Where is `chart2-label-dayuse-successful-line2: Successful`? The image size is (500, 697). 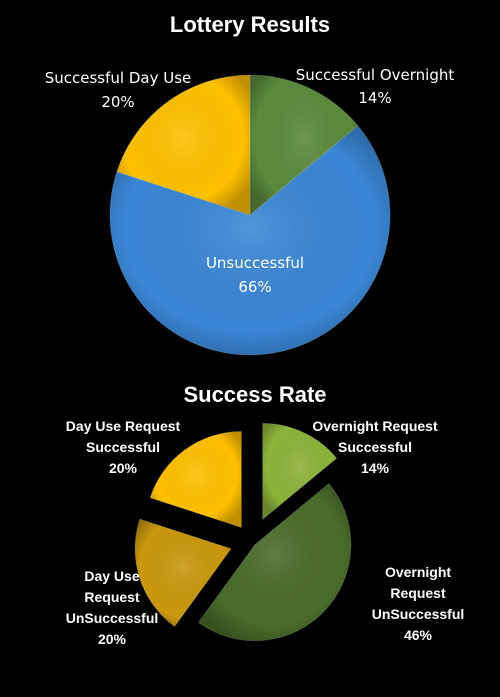 chart2-label-dayuse-successful-line2: Successful is located at coordinates (123, 447).